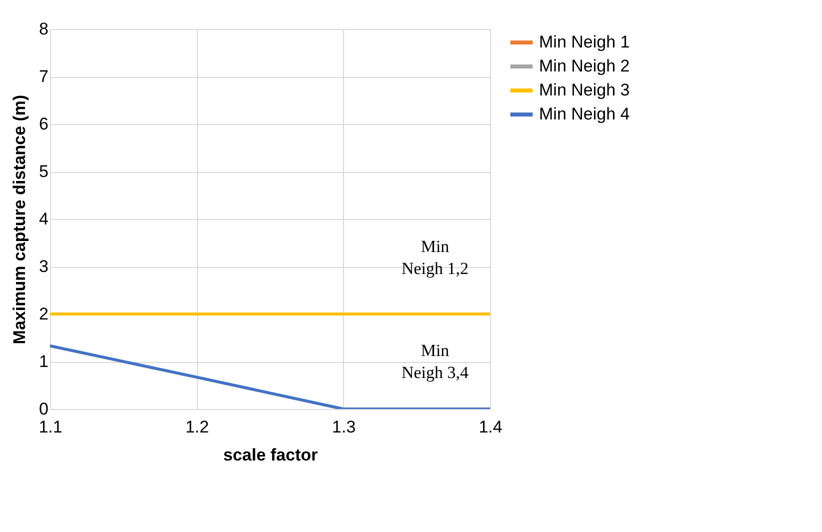  What do you see at coordinates (584, 66) in the screenshot?
I see `legend-label: Min Neigh 2` at bounding box center [584, 66].